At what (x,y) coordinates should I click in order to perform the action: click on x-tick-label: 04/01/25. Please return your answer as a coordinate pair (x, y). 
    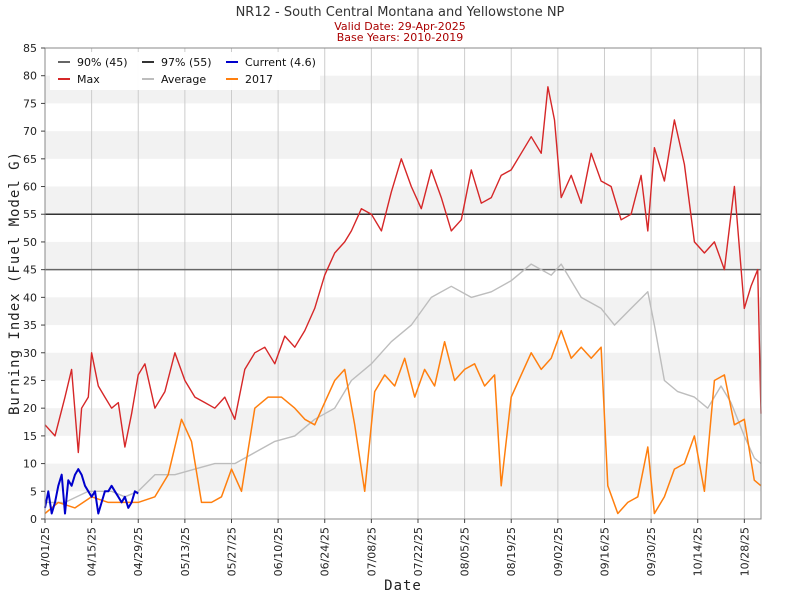
    Looking at the image, I should click on (45, 551).